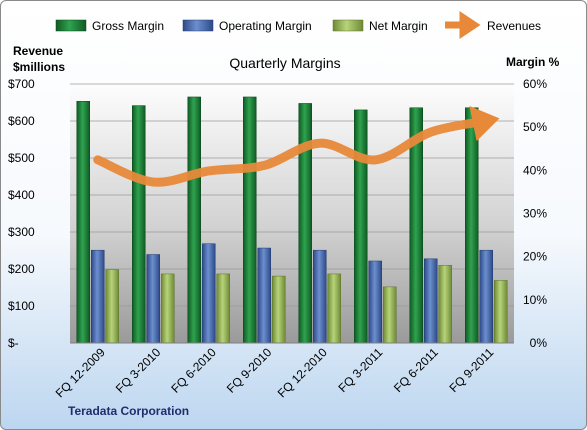 Image resolution: width=587 pixels, height=430 pixels. Describe the element at coordinates (535, 257) in the screenshot. I see `y-right-tick-label: 20%` at that location.